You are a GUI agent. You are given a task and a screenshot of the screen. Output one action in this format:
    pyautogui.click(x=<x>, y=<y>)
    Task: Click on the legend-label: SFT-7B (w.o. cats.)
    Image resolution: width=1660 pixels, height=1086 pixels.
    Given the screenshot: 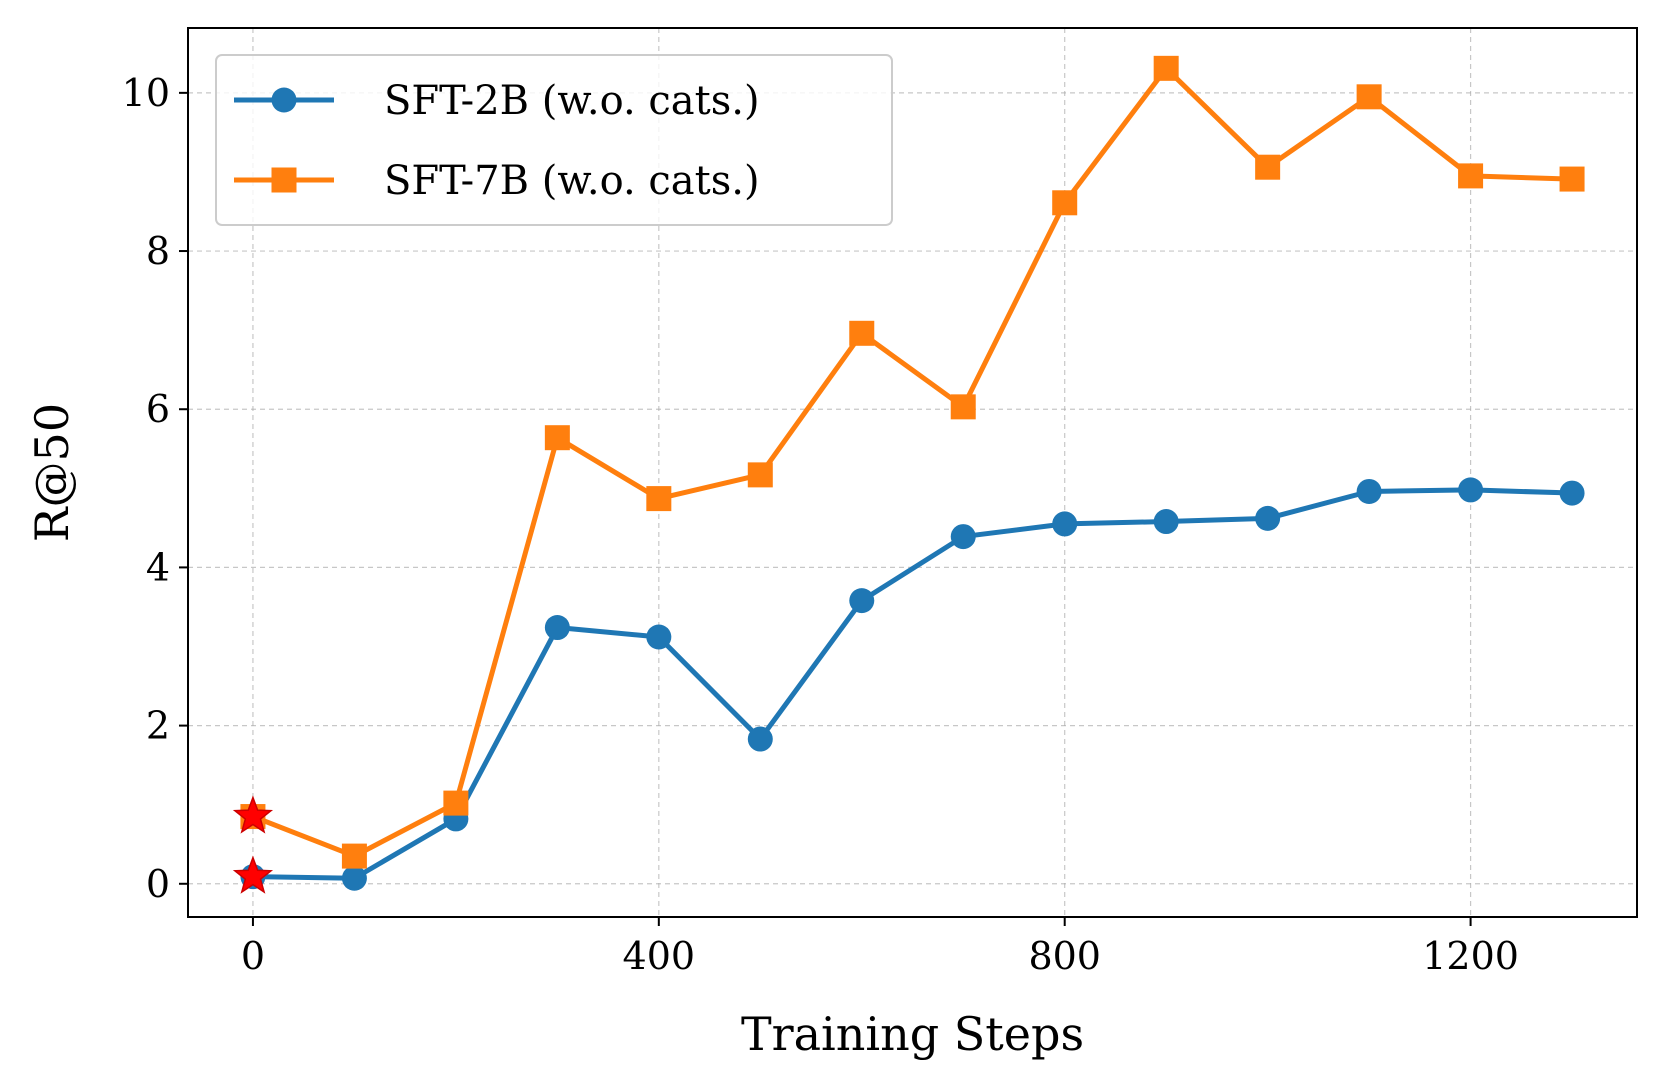 What is the action you would take?
    pyautogui.click(x=572, y=181)
    